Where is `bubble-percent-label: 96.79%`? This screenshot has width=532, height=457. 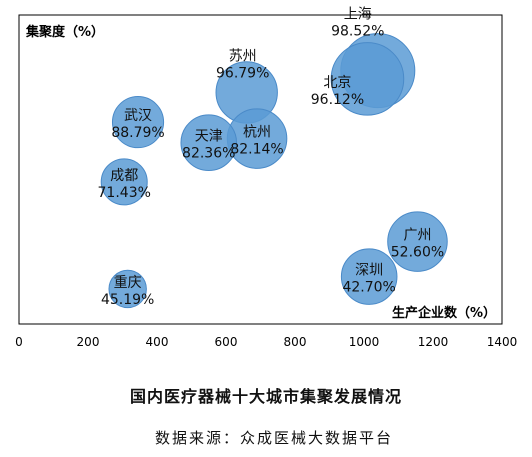 bubble-percent-label: 96.79% is located at coordinates (242, 73).